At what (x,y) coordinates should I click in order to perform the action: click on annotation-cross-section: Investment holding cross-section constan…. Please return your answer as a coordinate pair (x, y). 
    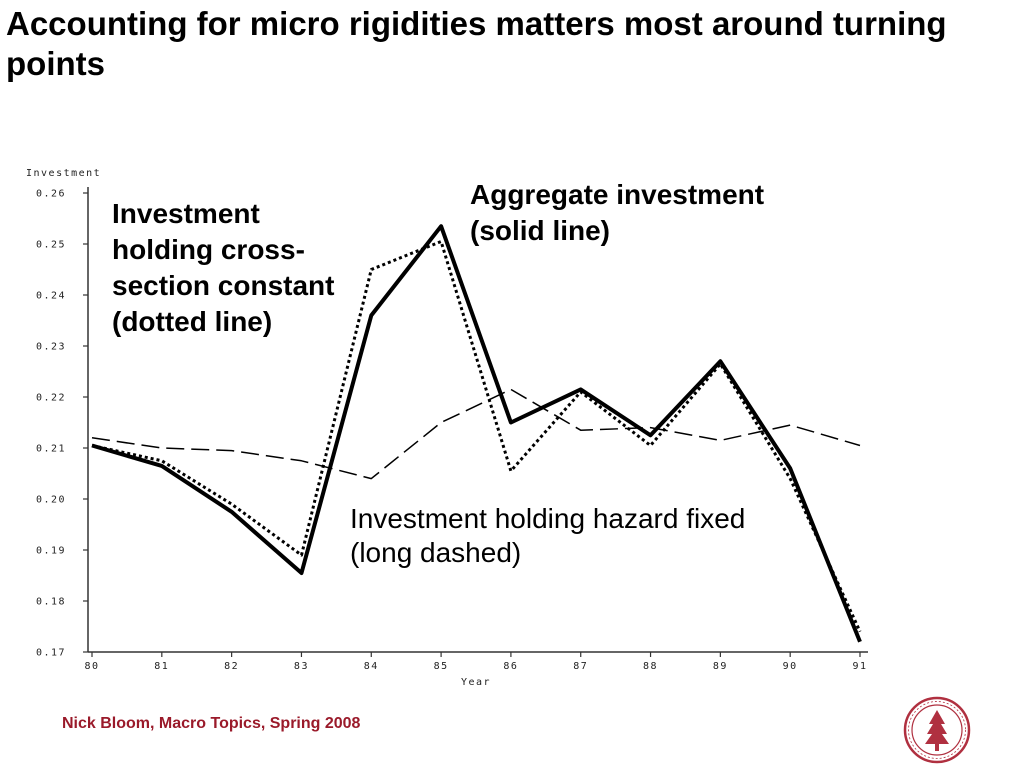
    Looking at the image, I should click on (223, 267).